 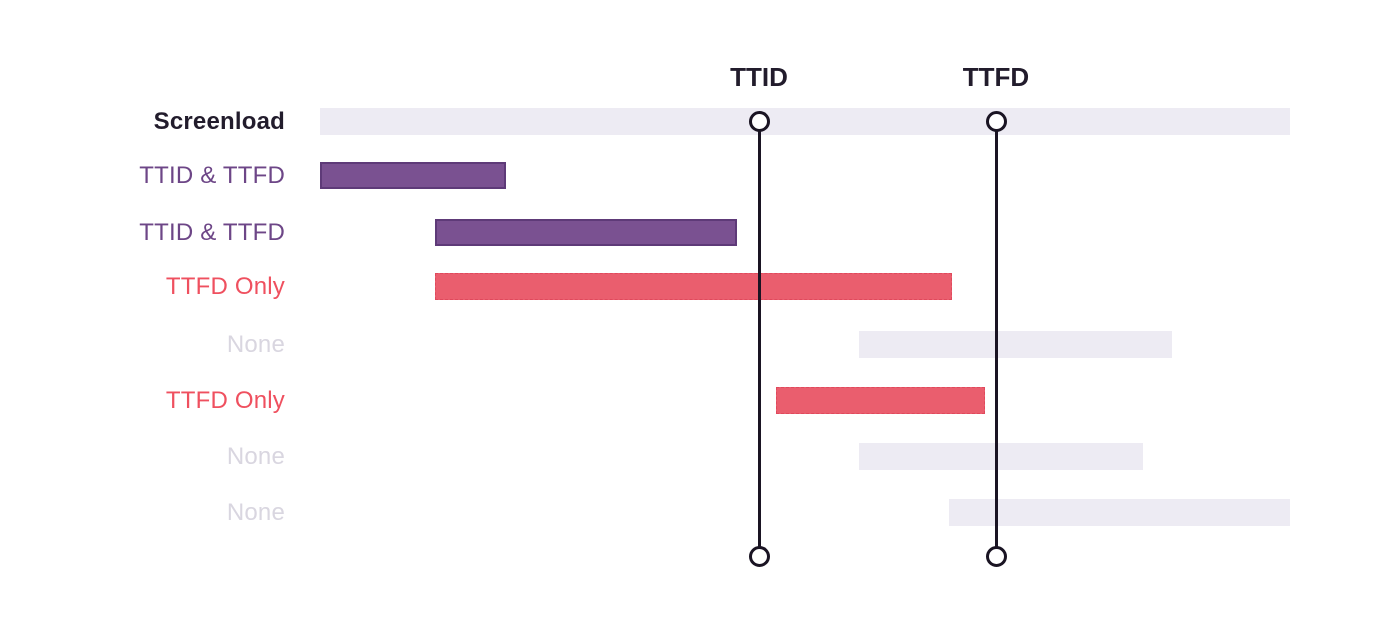 I want to click on ttfd-top-circle-icon, so click(x=996, y=121).